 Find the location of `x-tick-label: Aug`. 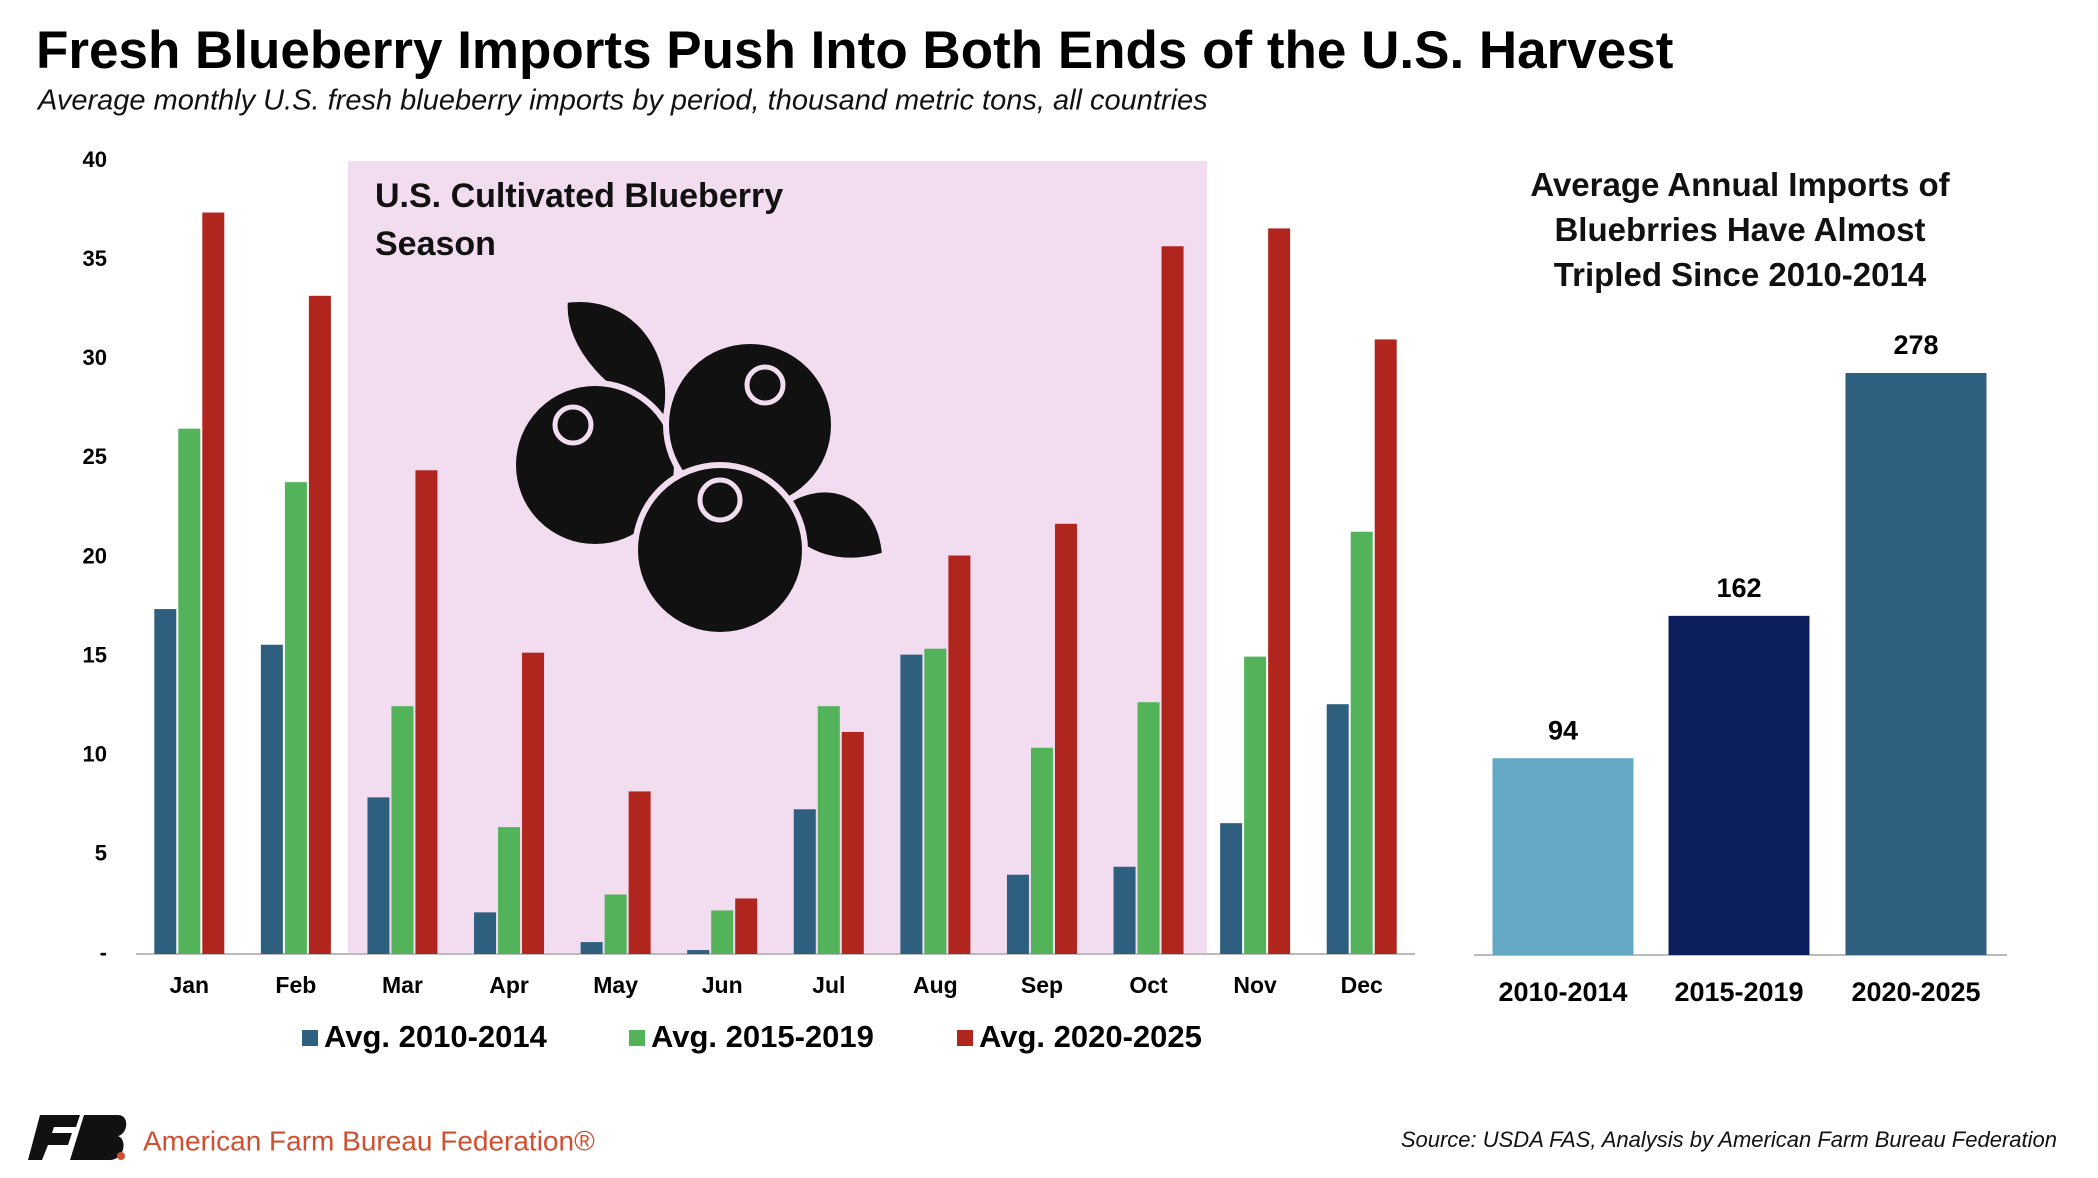

x-tick-label: Aug is located at coordinates (935, 985).